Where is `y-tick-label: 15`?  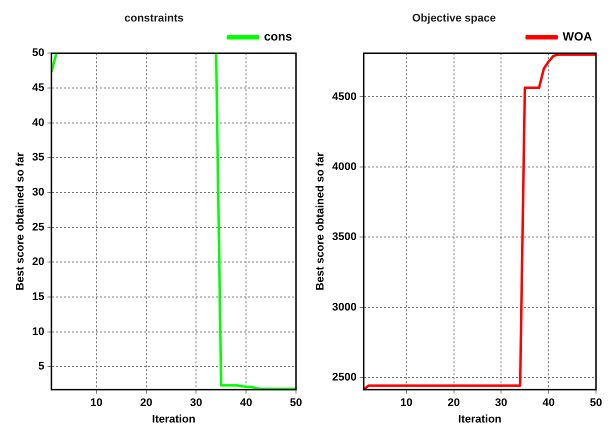 y-tick-label: 15 is located at coordinates (38, 297).